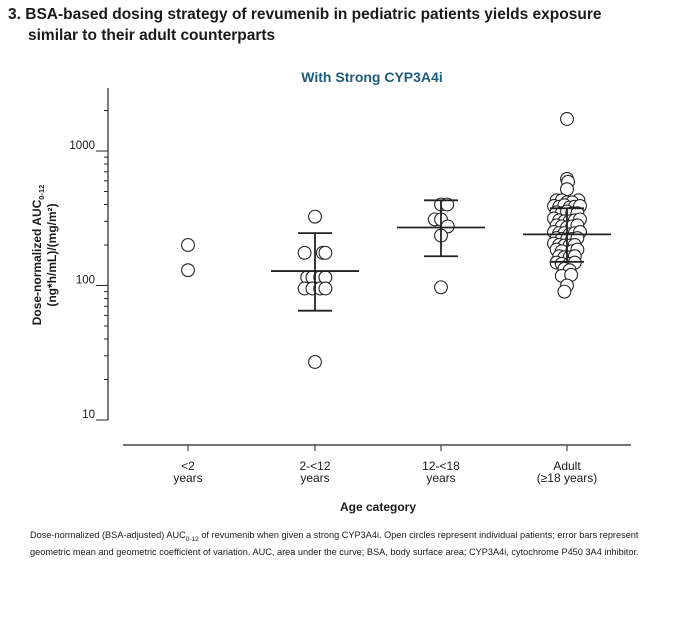 The width and height of the screenshot is (692, 630). What do you see at coordinates (441, 466) in the screenshot?
I see `x-category-label: 12-<18` at bounding box center [441, 466].